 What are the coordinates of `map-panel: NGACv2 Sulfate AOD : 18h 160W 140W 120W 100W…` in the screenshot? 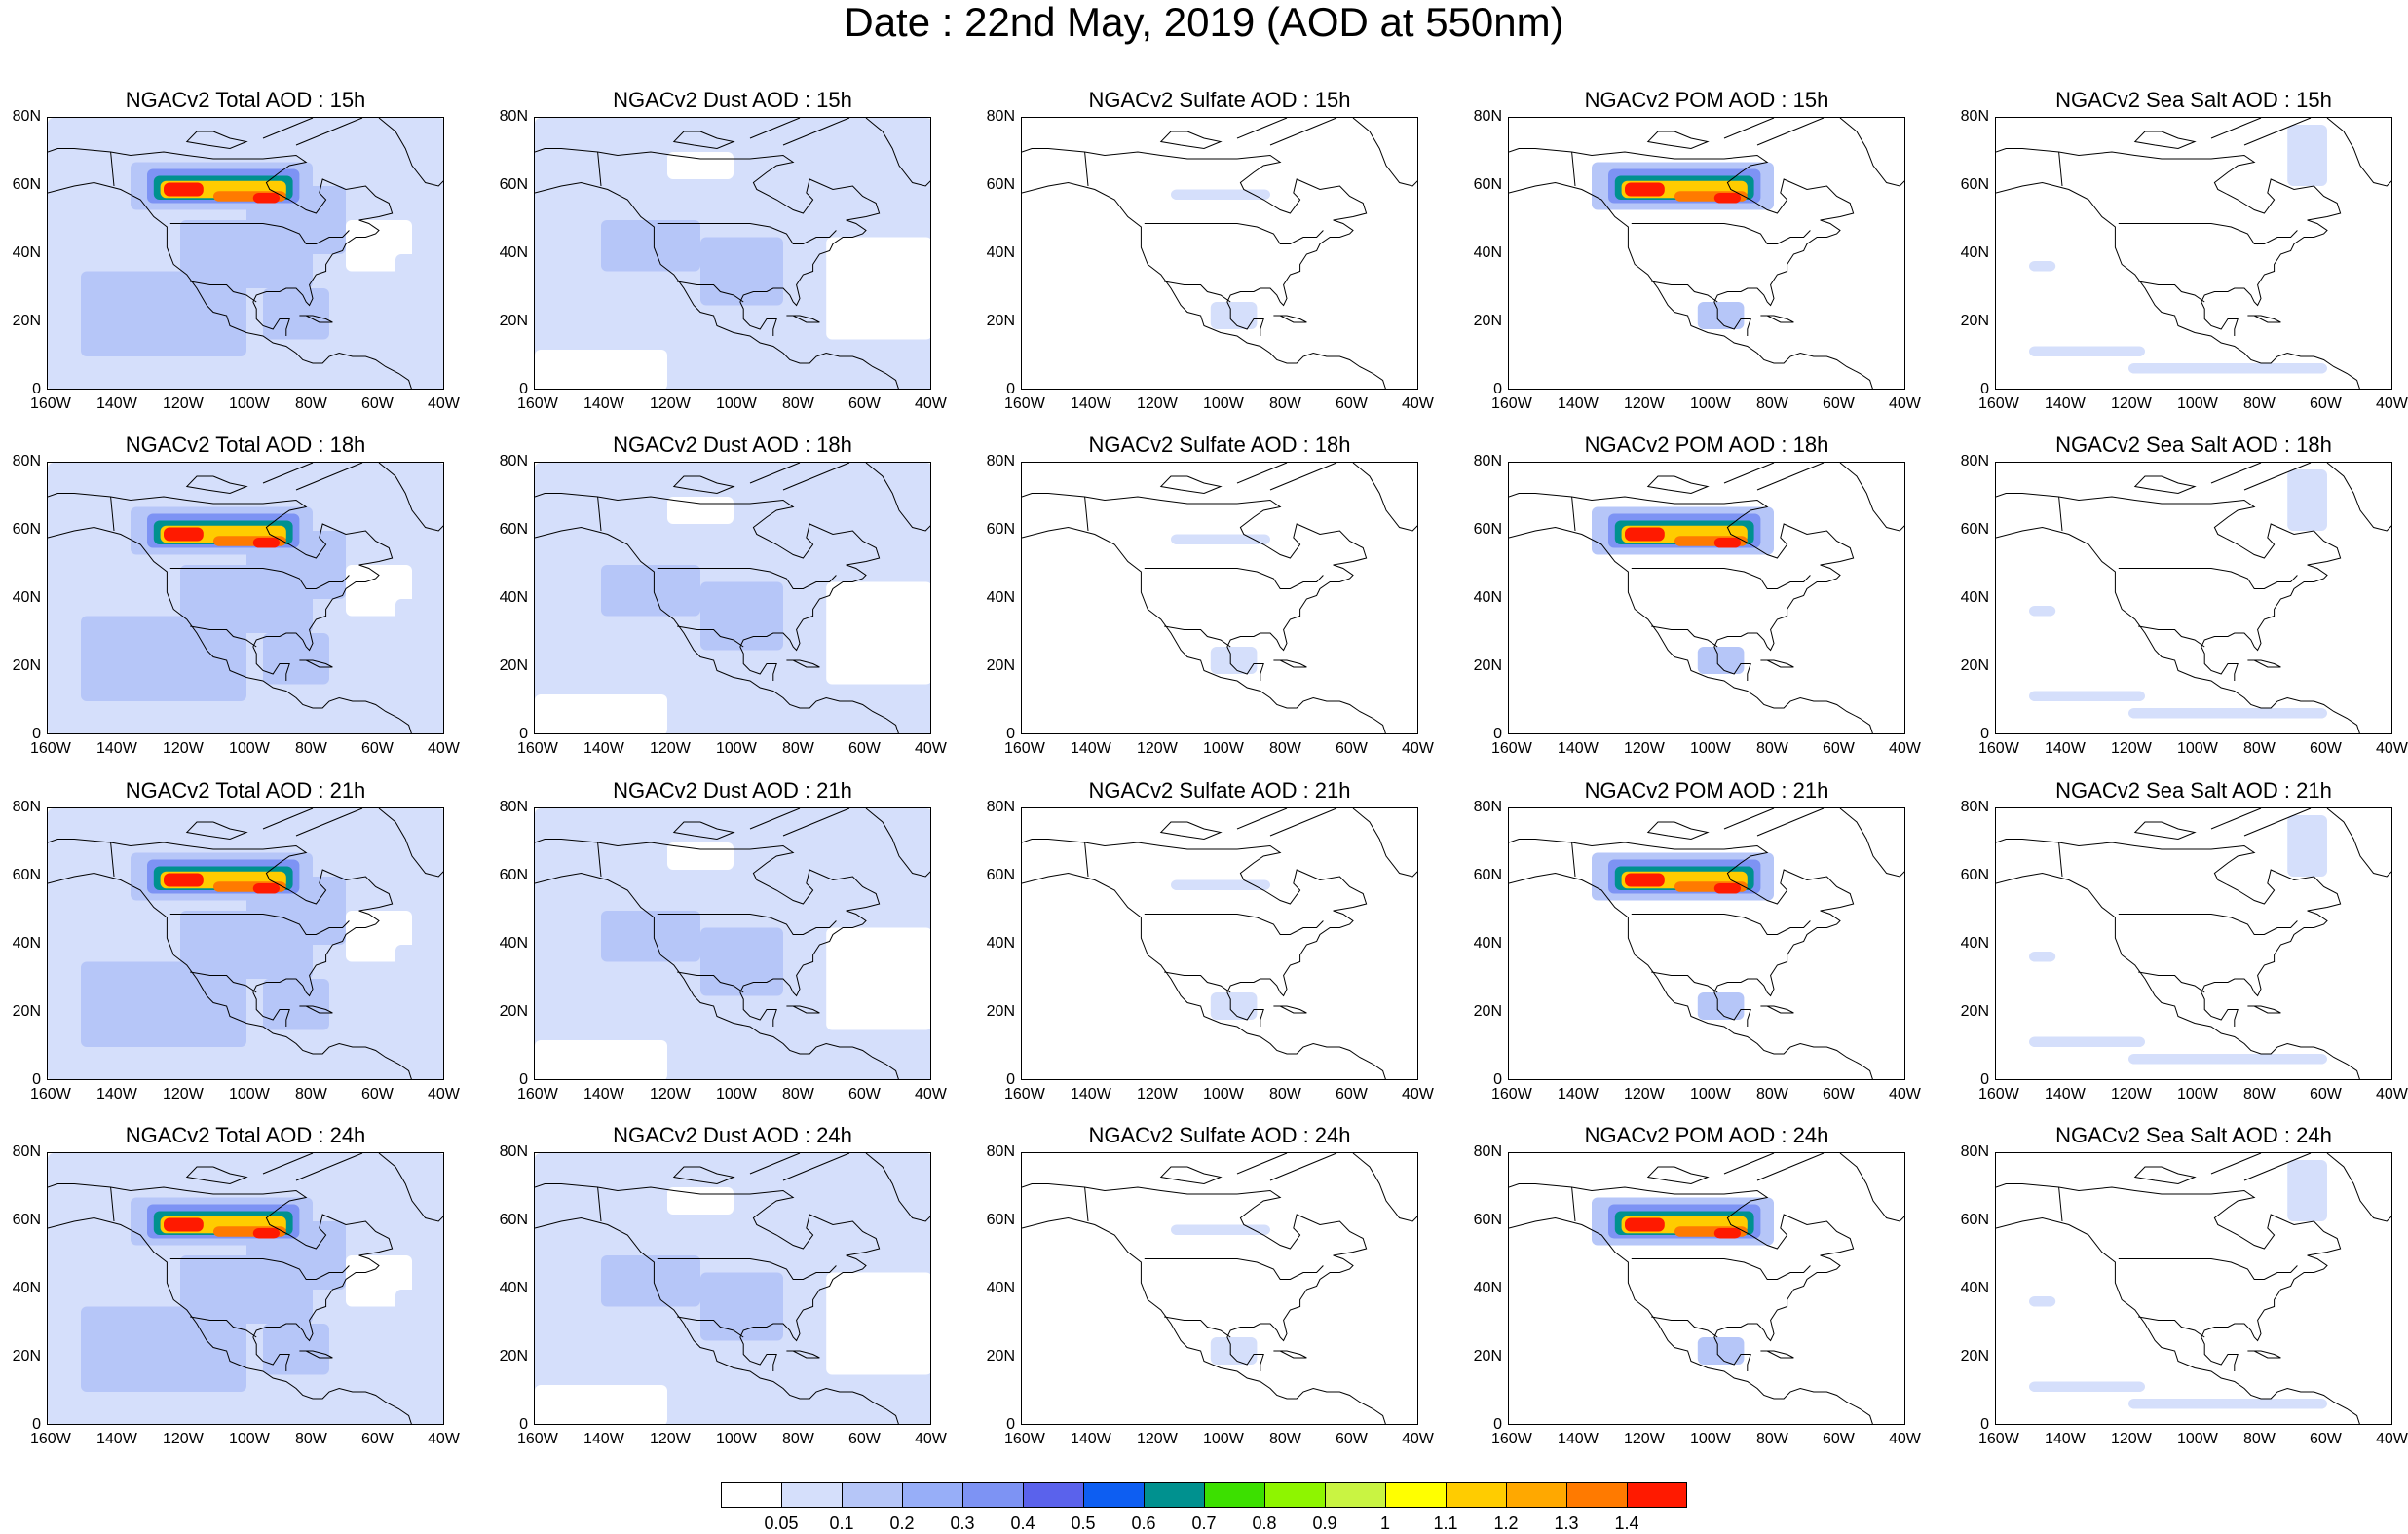 It's located at (1210, 594).